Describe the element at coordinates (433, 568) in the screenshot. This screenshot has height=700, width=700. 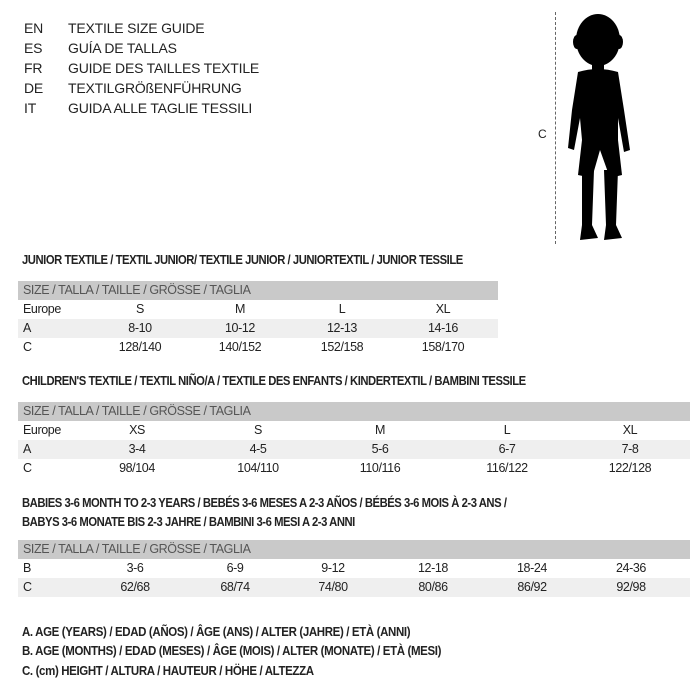
I see `table-cell: 12-18` at that location.